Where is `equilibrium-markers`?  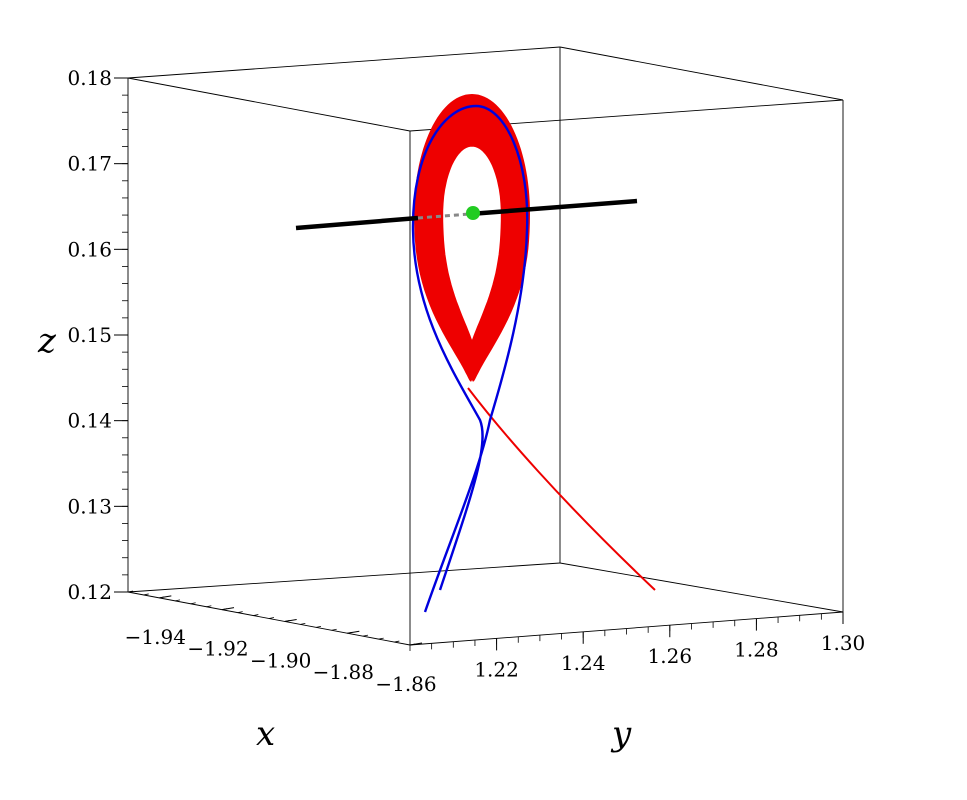
equilibrium-markers is located at coordinates (473, 213).